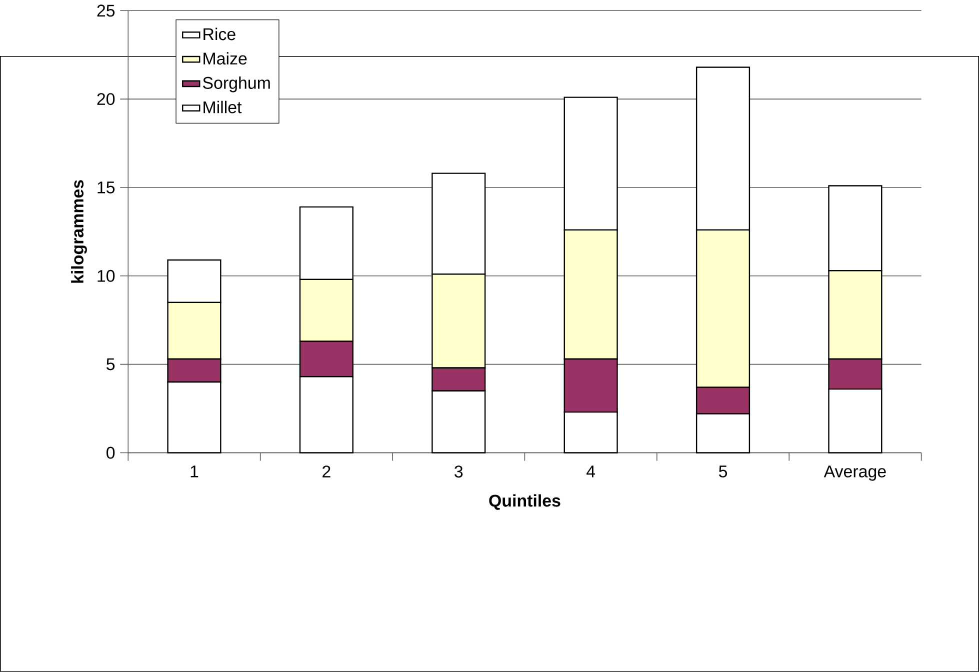  Describe the element at coordinates (458, 472) in the screenshot. I see `x-tick-label: 3` at that location.